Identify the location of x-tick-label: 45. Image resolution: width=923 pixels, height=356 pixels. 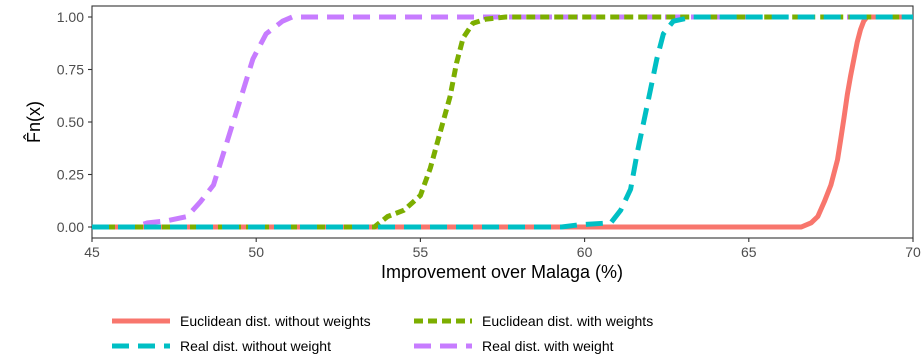
(92, 252).